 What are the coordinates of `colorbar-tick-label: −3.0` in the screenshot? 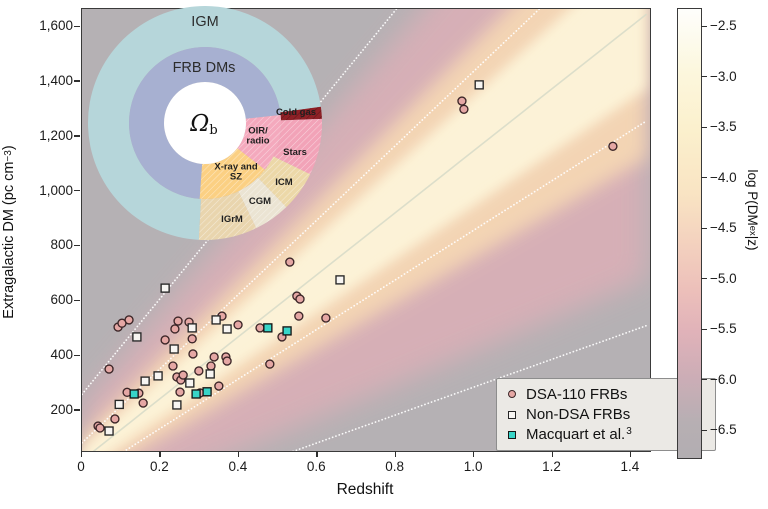 It's located at (723, 76).